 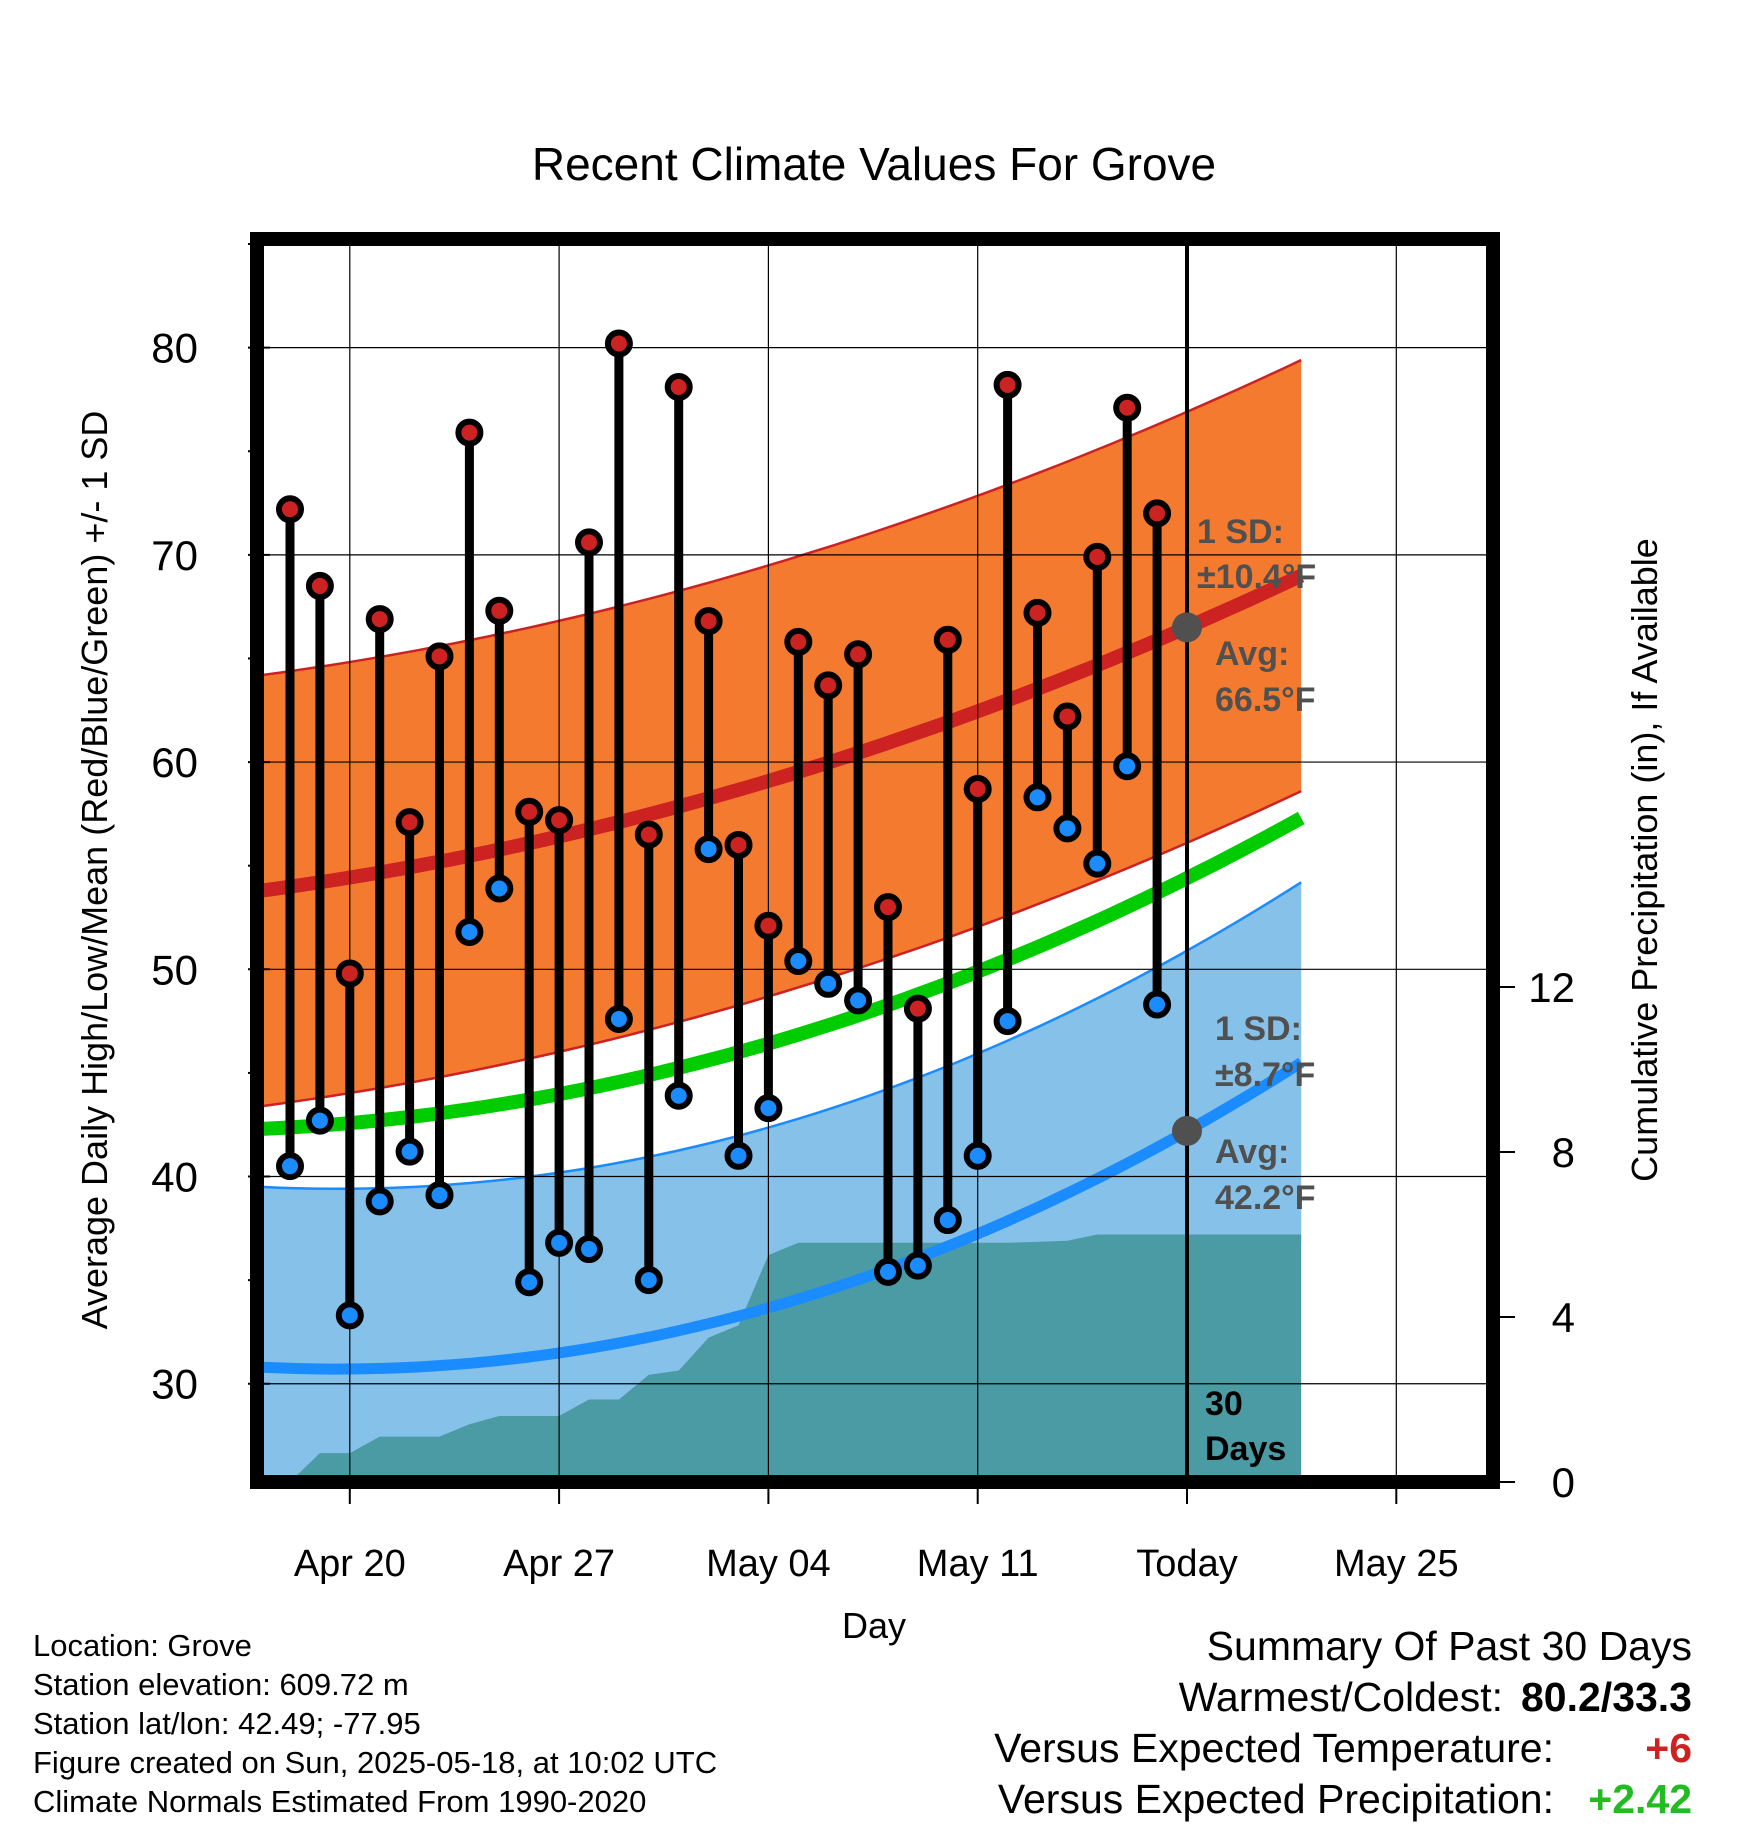 What do you see at coordinates (142, 1645) in the screenshot?
I see `location-text: Location: Grove` at bounding box center [142, 1645].